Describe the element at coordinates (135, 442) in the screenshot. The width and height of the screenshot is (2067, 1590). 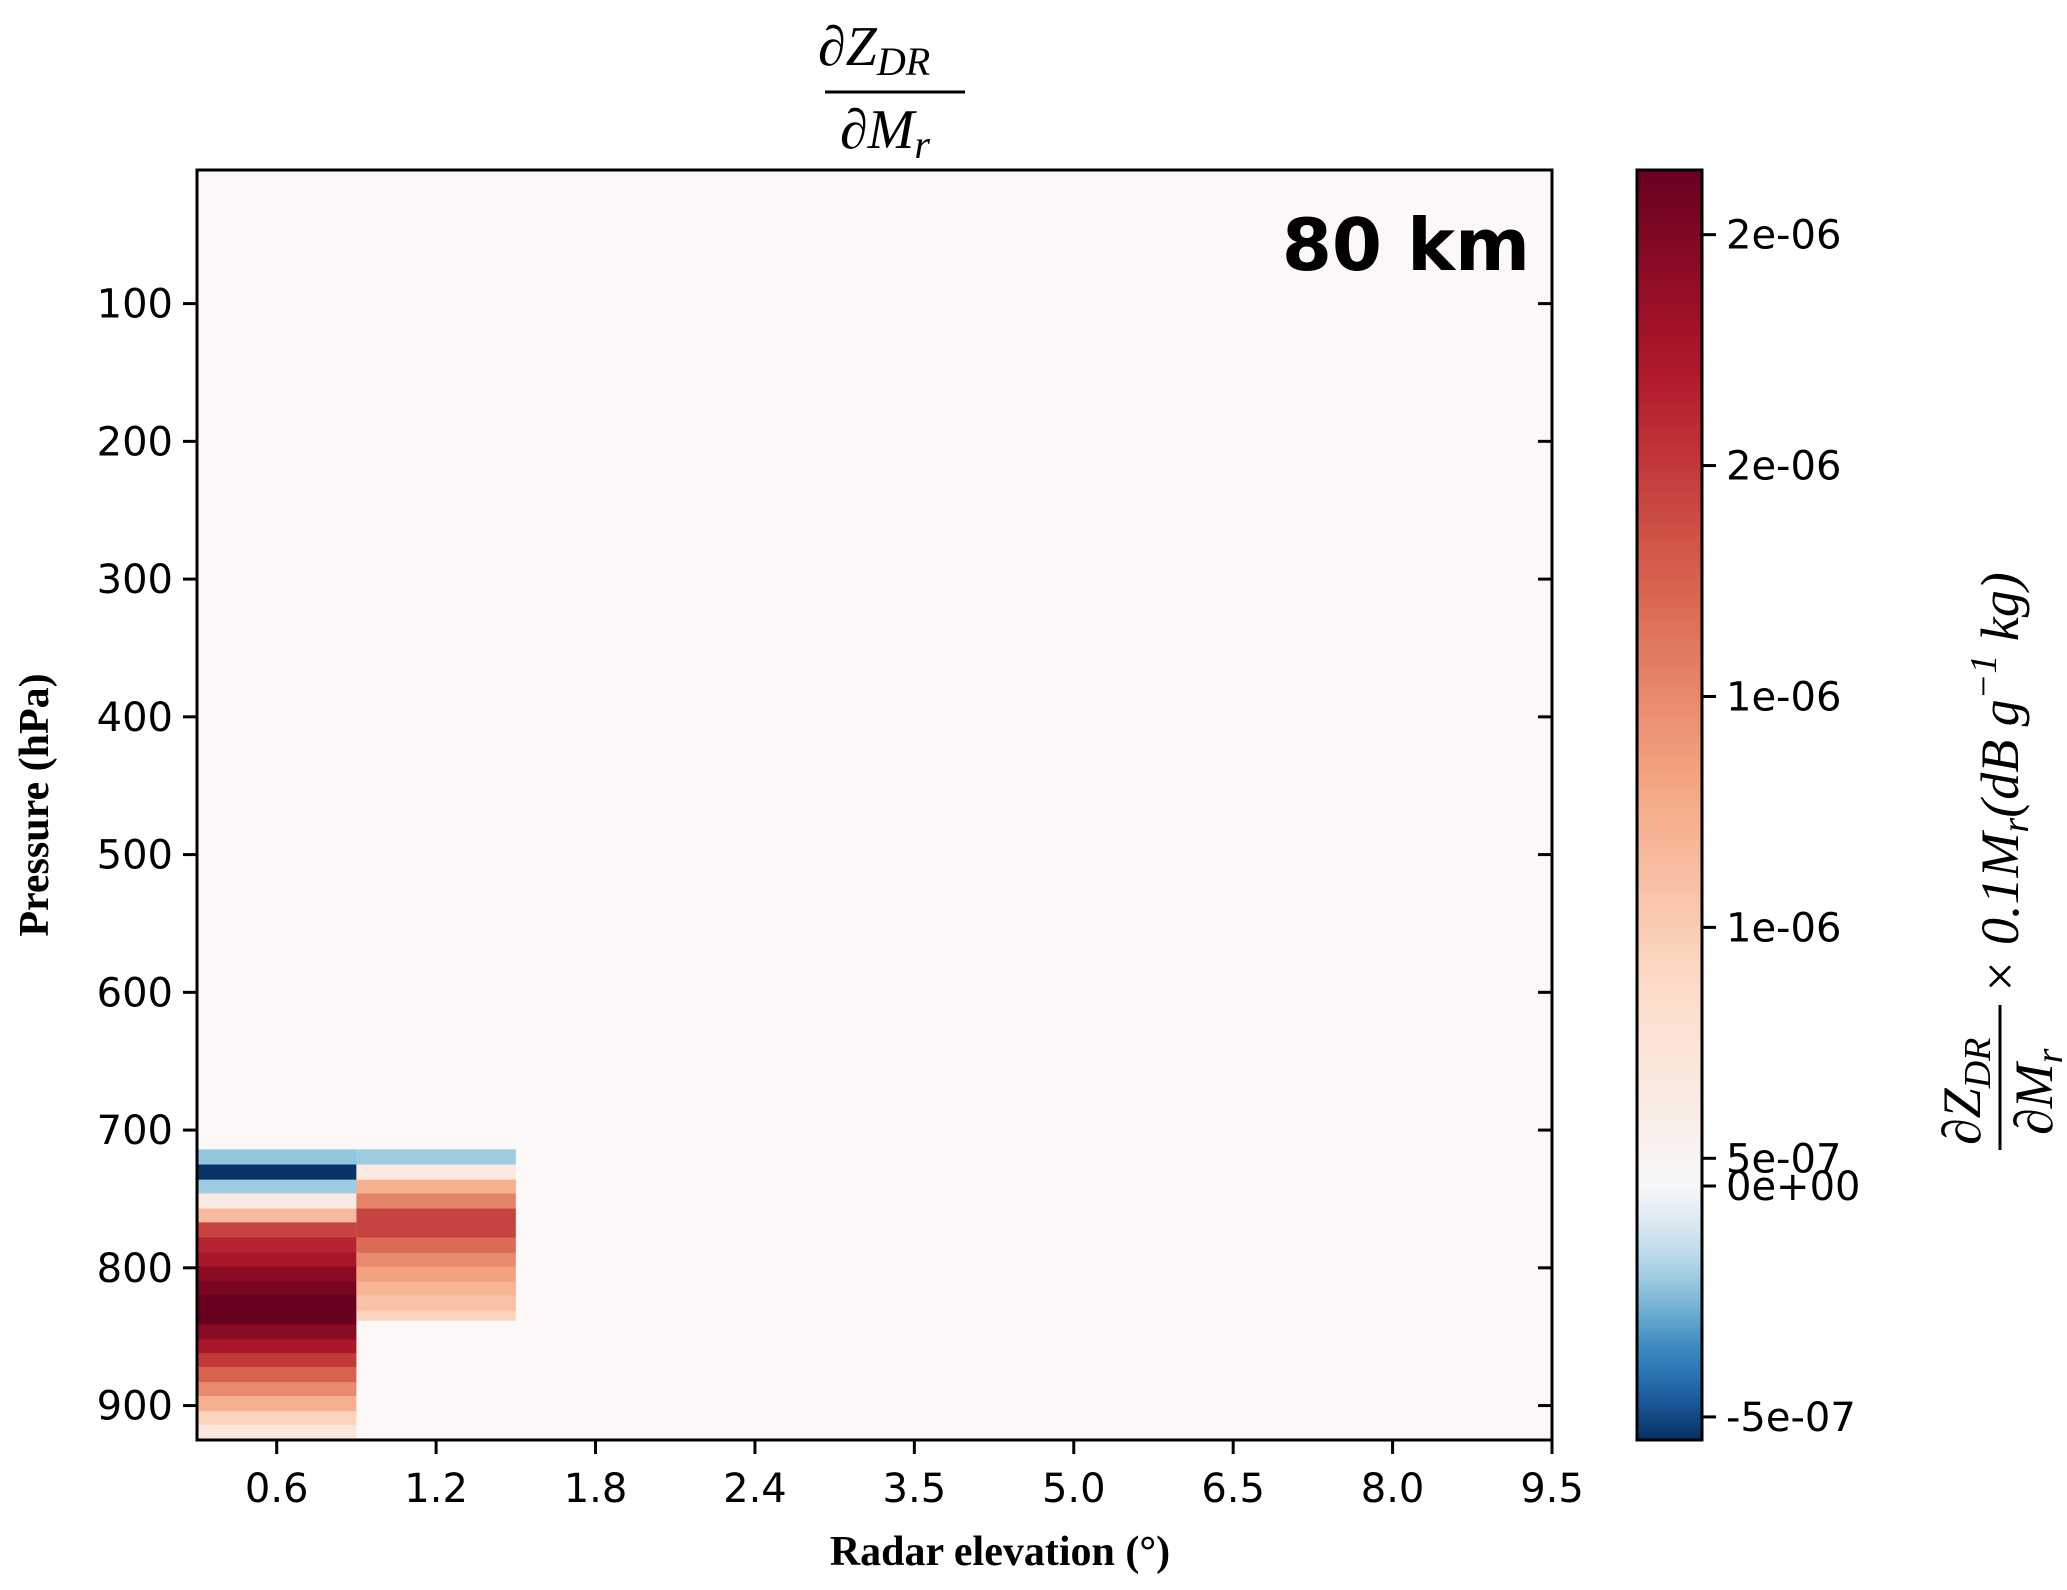
I see `y-tick-label: 200` at that location.